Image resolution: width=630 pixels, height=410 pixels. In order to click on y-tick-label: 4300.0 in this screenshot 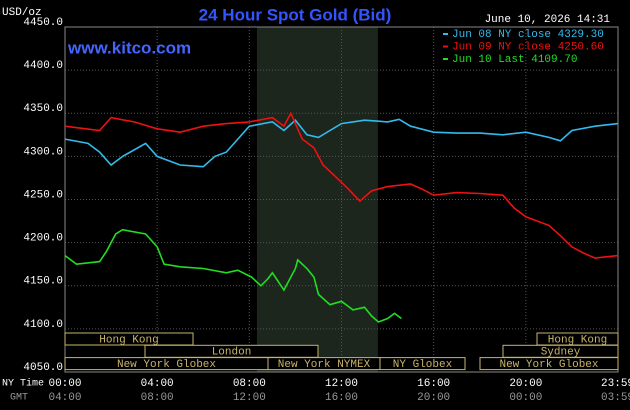, I will do `click(43, 152)`.